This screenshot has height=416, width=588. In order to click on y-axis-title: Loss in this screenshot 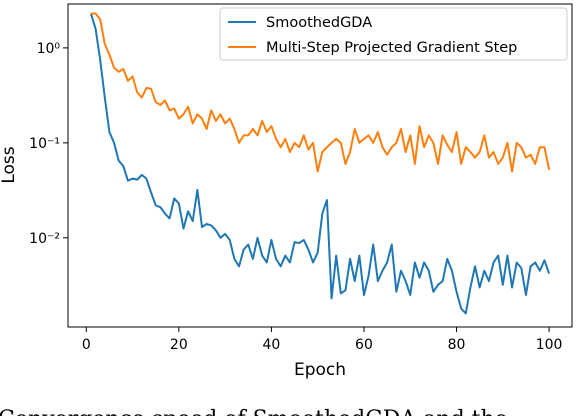, I will do `click(9, 164)`.